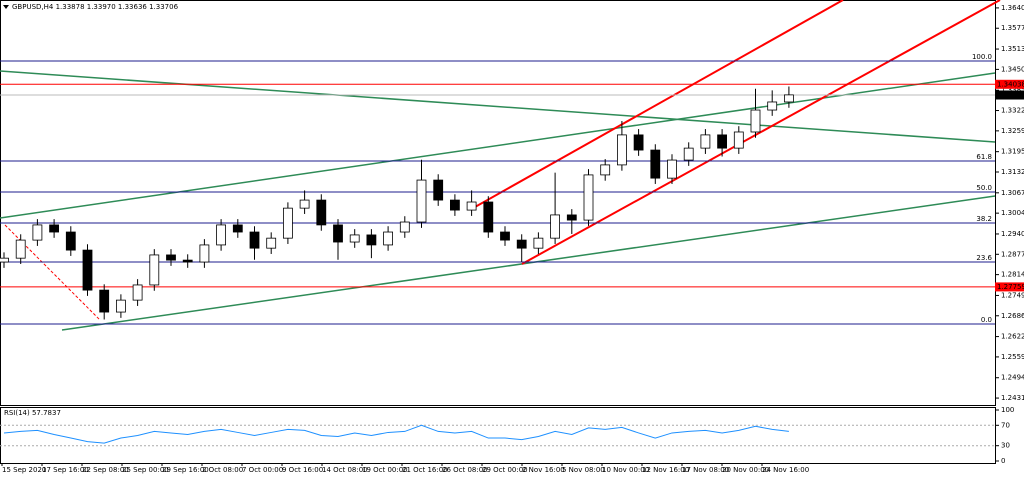  I want to click on y-tick-label: 1.33855, so click(1012, 90).